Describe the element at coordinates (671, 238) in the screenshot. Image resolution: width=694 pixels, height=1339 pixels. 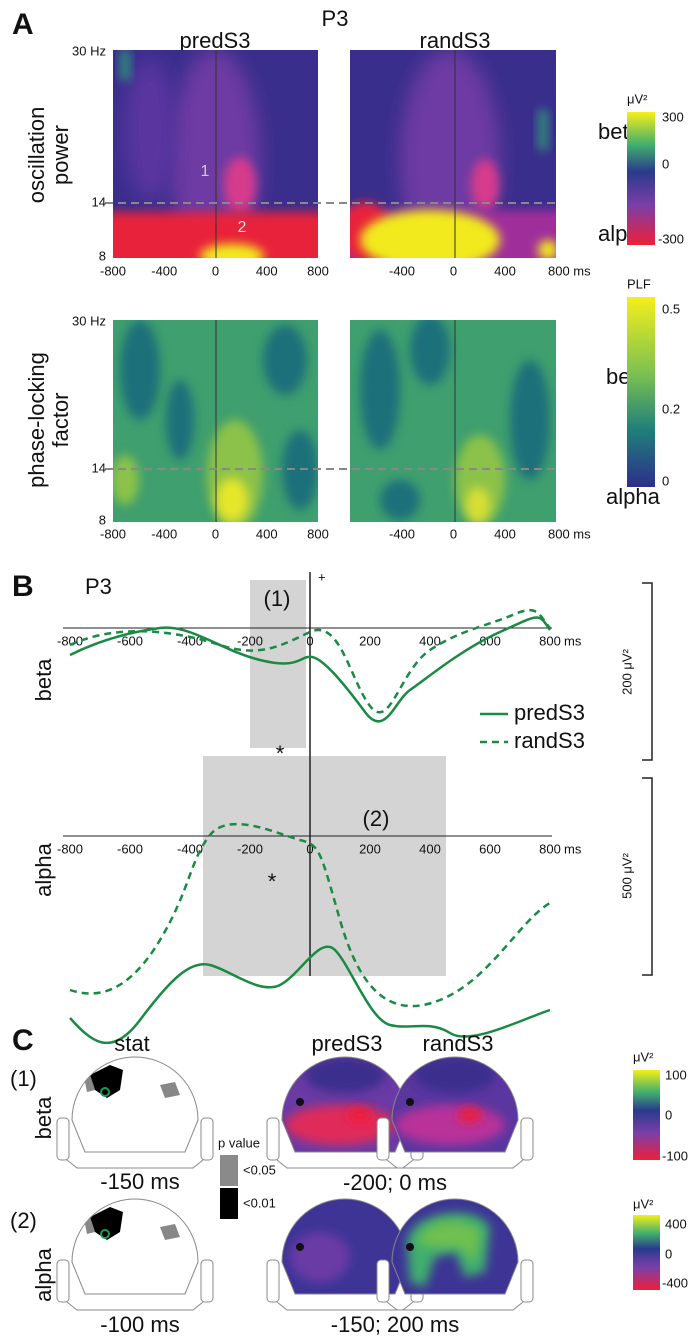
I see `colorbar-tick: -300` at that location.